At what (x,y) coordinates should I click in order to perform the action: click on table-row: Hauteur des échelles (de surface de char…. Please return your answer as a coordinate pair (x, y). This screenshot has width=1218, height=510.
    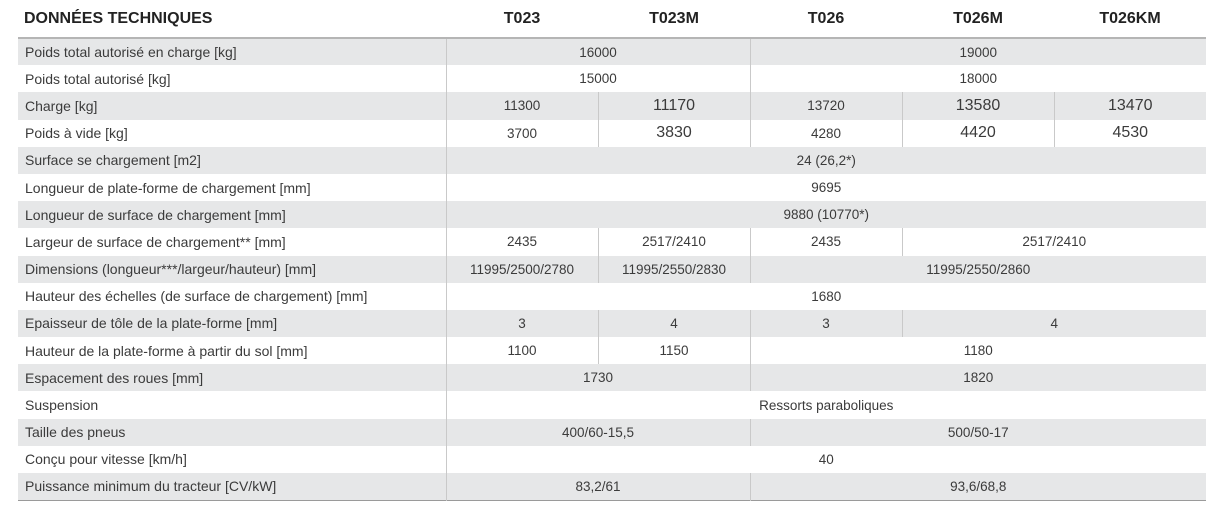
    Looking at the image, I should click on (612, 296).